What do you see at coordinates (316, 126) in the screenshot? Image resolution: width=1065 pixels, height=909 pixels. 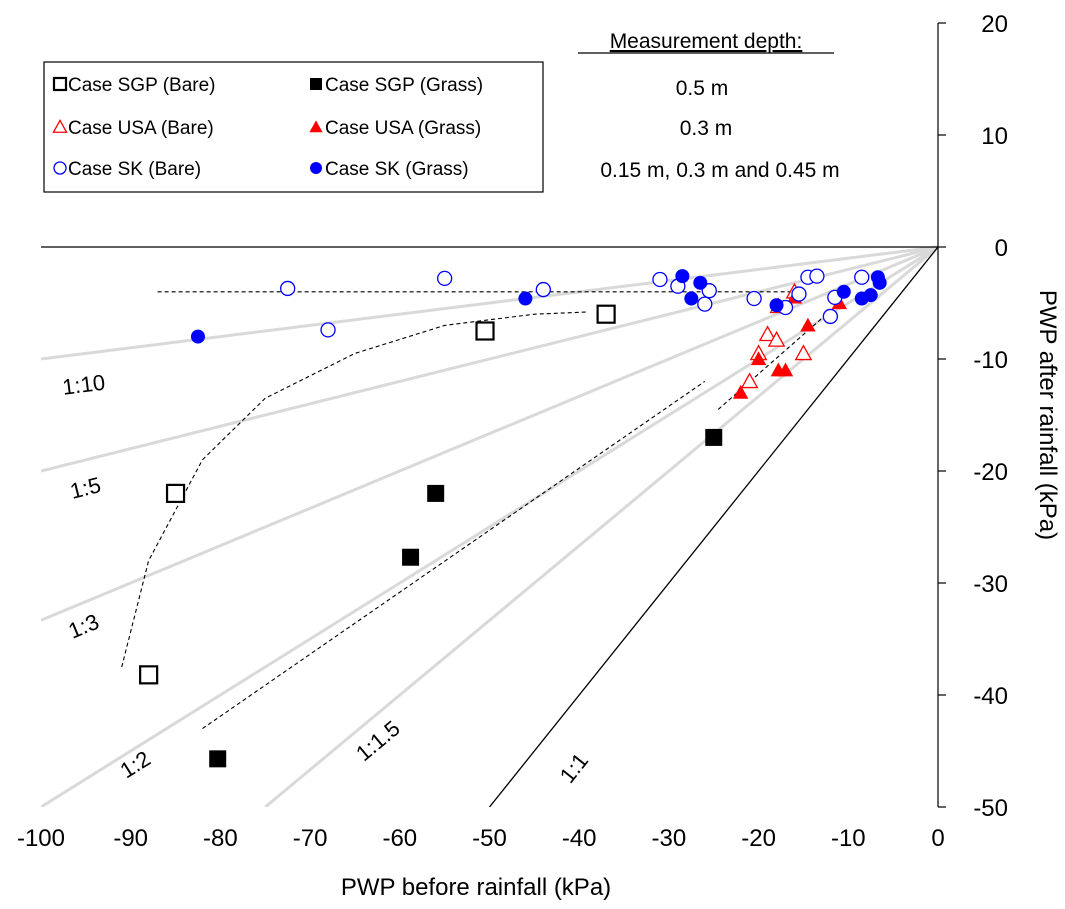 I see `legend-marker-case-usa-grass` at bounding box center [316, 126].